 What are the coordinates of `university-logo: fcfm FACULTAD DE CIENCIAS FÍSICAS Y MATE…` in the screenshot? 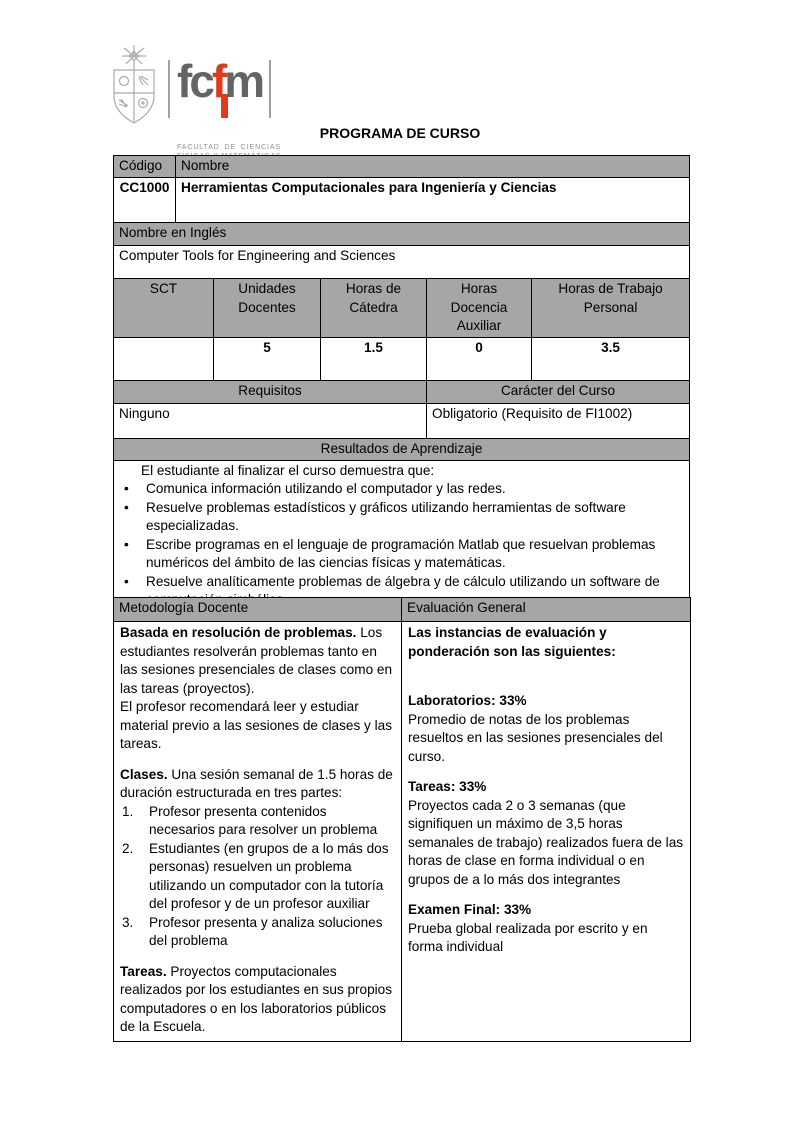 It's located at (193, 107).